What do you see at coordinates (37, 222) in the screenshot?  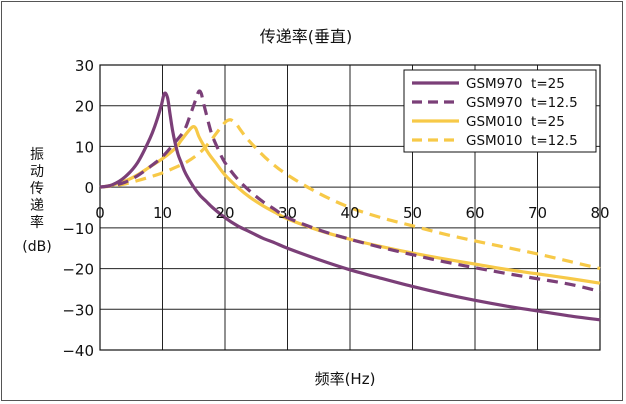 I see `y-axis-label-char: 率` at bounding box center [37, 222].